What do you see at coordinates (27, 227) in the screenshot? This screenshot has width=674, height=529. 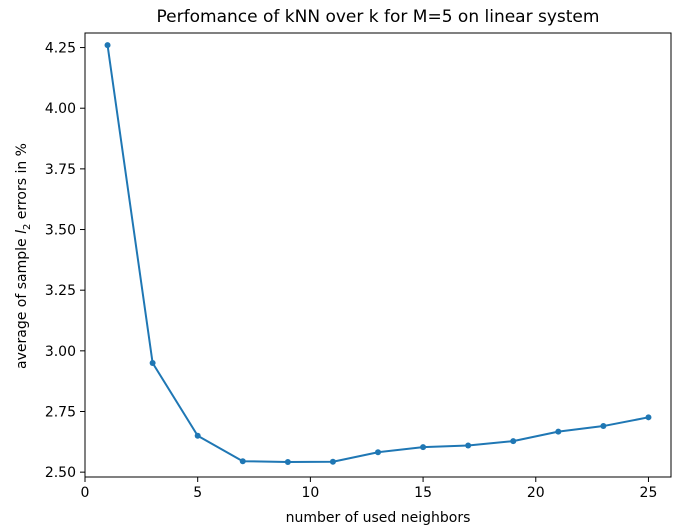 I see `y-axis-label-subscript: 2` at bounding box center [27, 227].